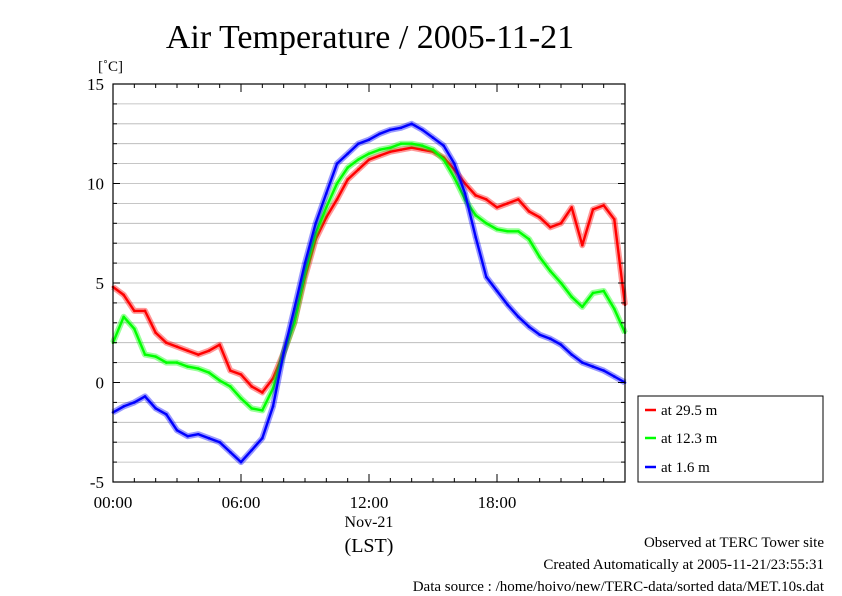 This screenshot has height=596, width=842. I want to click on y-axis-unit-label: [˚C], so click(110, 67).